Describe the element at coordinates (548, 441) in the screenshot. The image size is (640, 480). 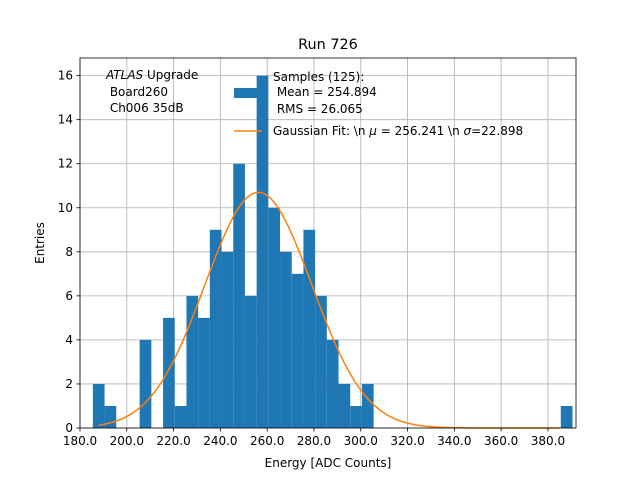
I see `x-tick-label-10: 380.0` at that location.